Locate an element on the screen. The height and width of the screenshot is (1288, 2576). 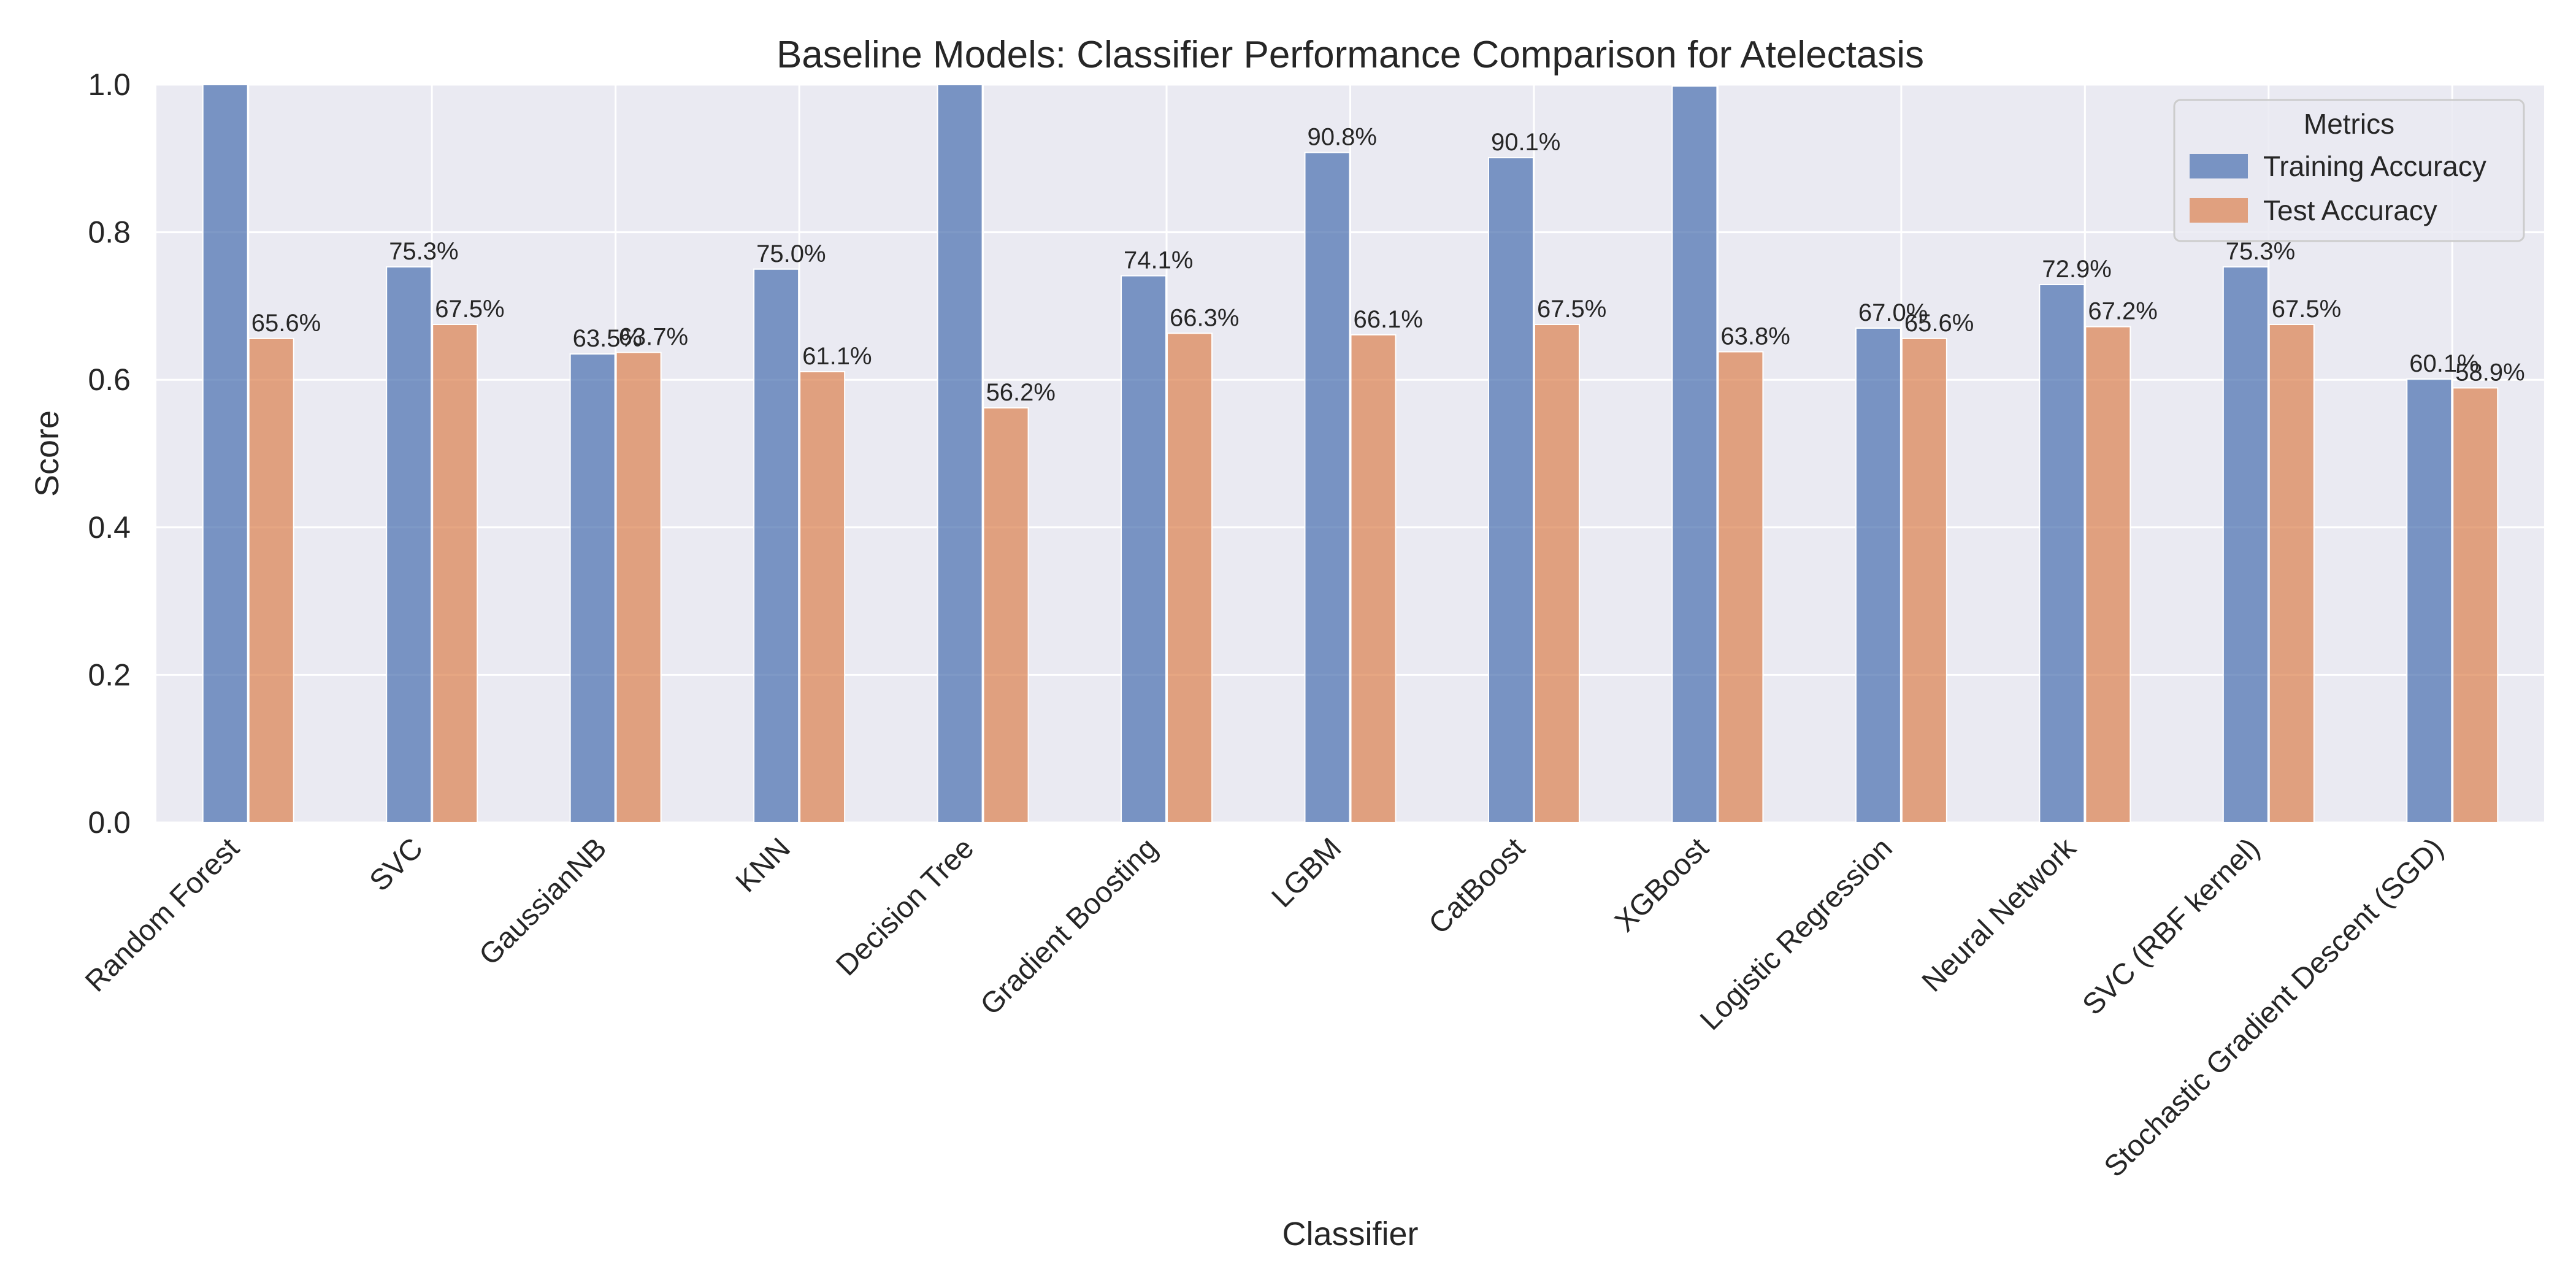
x-axis-title: Classifier is located at coordinates (1350, 1234).